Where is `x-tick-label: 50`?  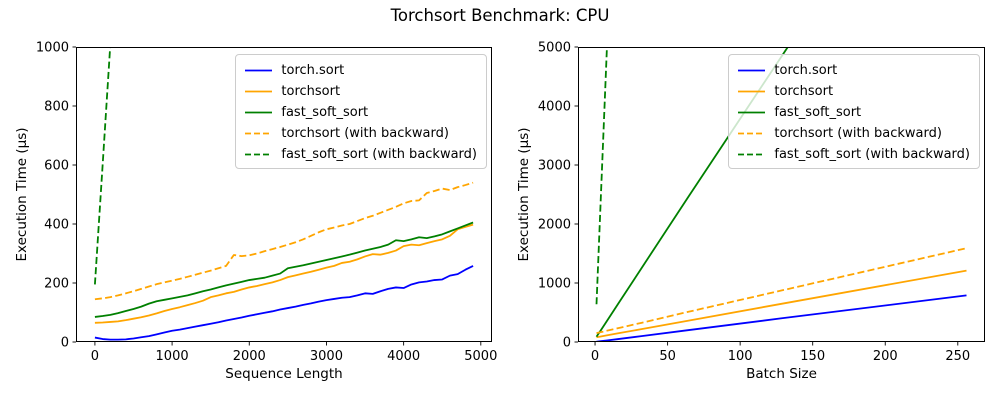
x-tick-label: 50 is located at coordinates (667, 356).